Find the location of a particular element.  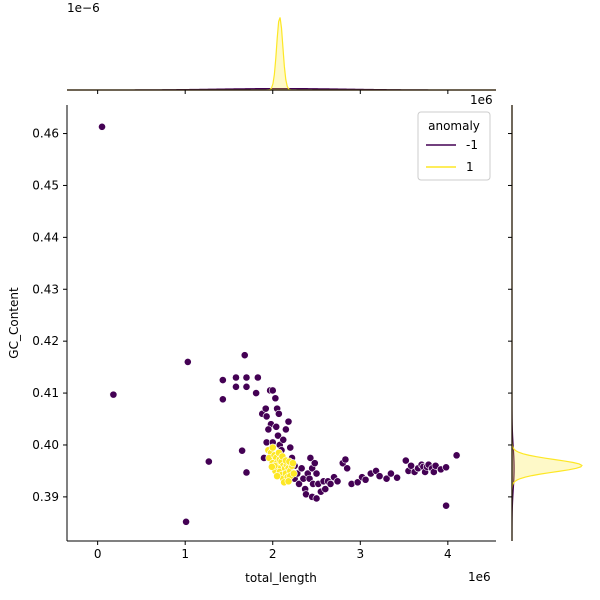

y-tick-label: 0.40 is located at coordinates (45, 445).